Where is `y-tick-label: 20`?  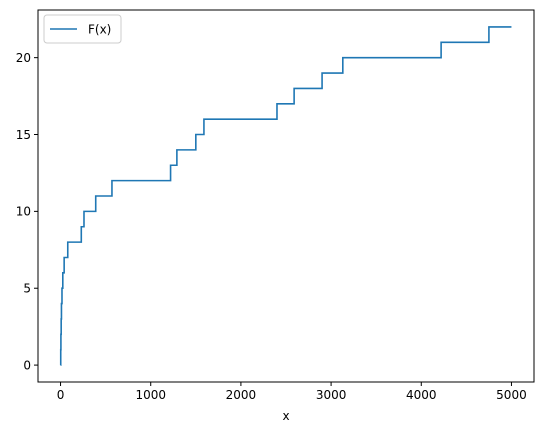
y-tick-label: 20 is located at coordinates (23, 58).